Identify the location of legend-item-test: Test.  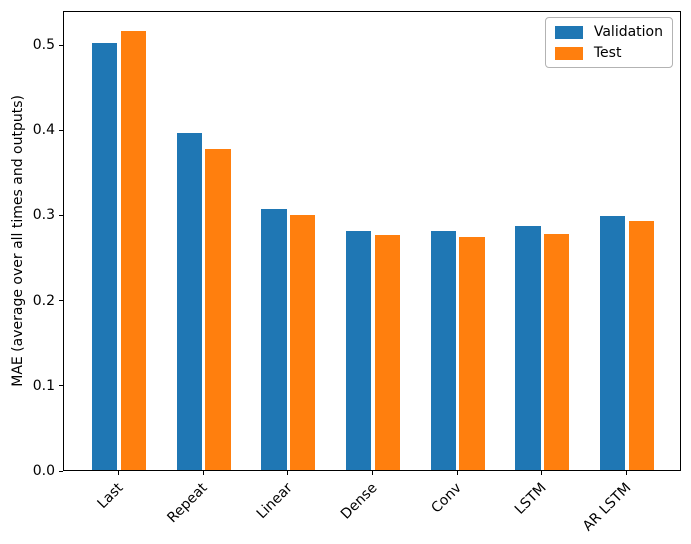
(608, 53).